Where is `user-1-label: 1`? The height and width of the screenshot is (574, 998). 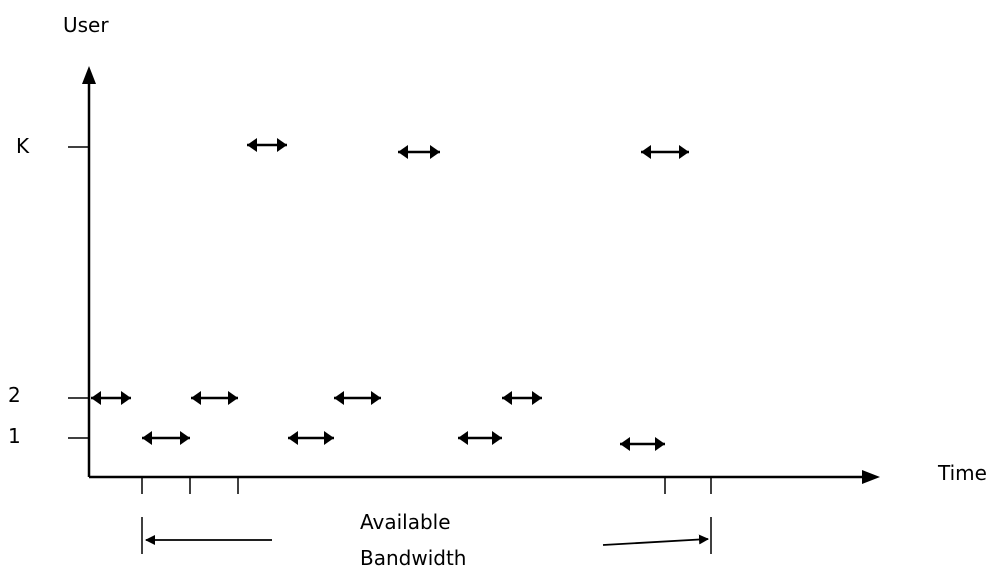 user-1-label: 1 is located at coordinates (14, 436).